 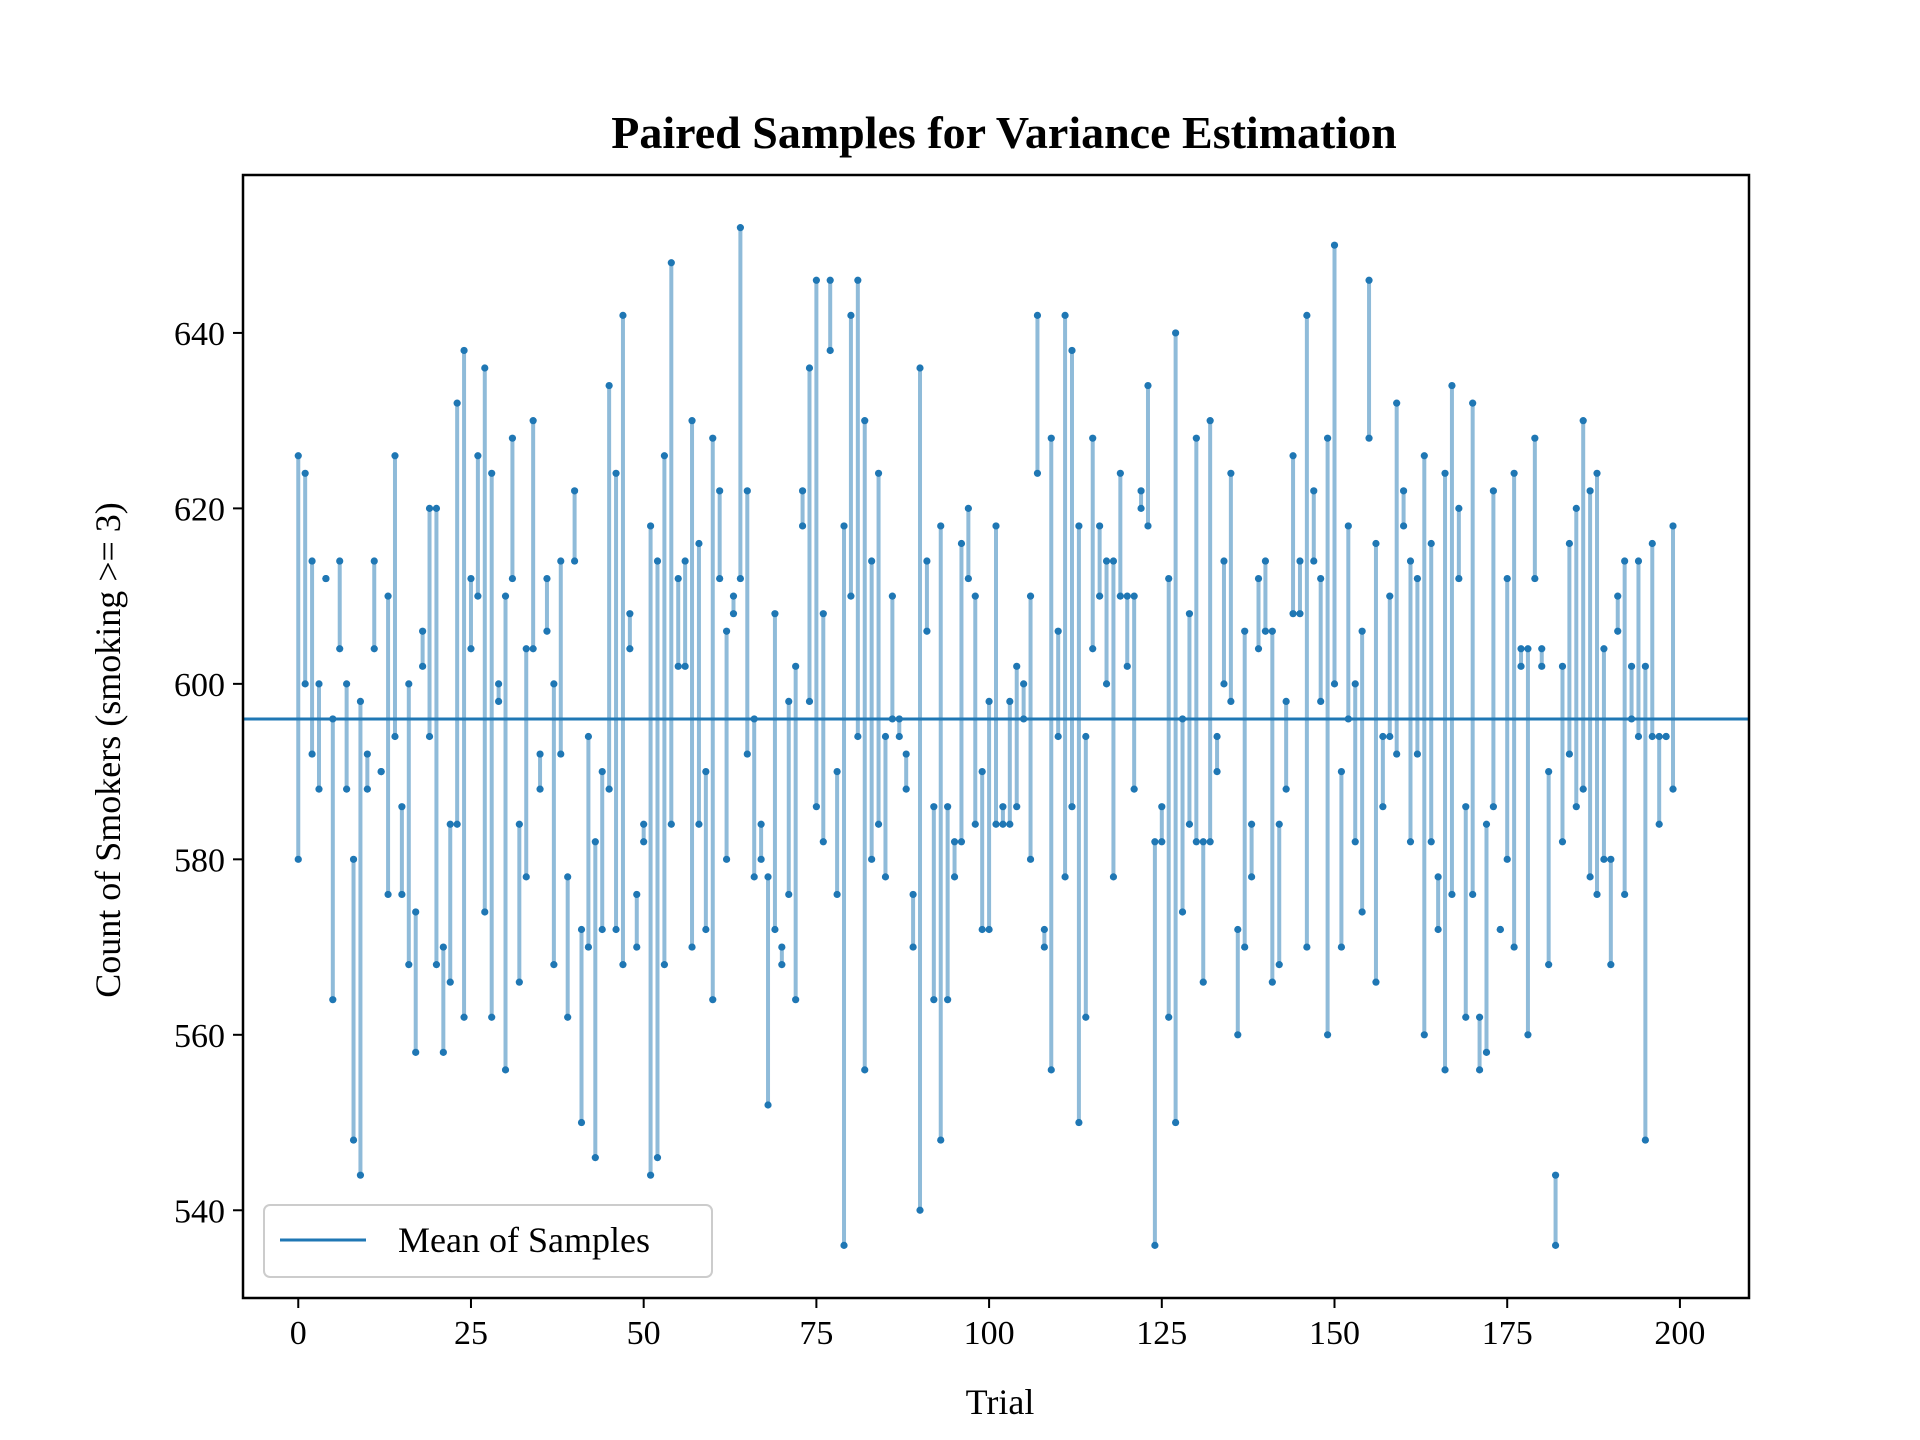 What do you see at coordinates (199, 1036) in the screenshot?
I see `y-tick-label: 560` at bounding box center [199, 1036].